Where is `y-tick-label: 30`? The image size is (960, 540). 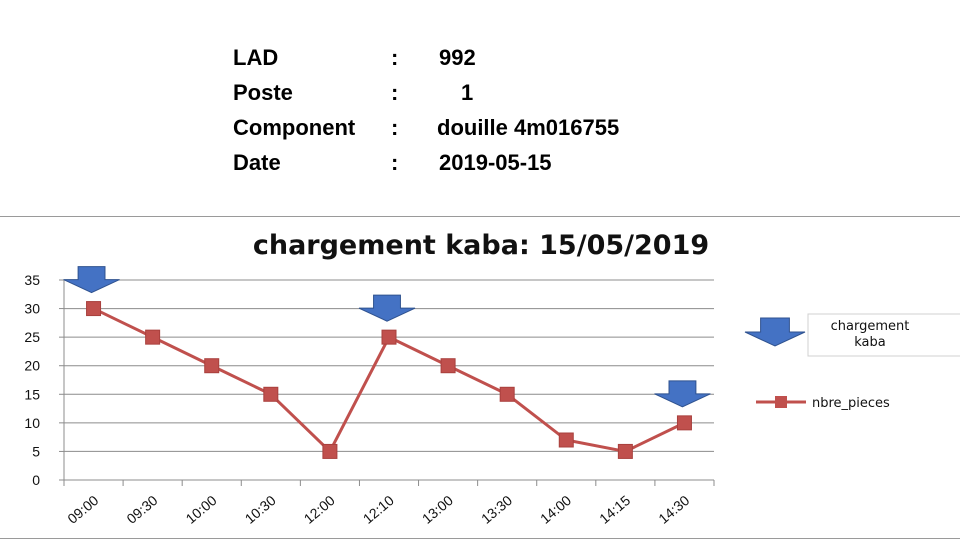
y-tick-label: 30 is located at coordinates (32, 309).